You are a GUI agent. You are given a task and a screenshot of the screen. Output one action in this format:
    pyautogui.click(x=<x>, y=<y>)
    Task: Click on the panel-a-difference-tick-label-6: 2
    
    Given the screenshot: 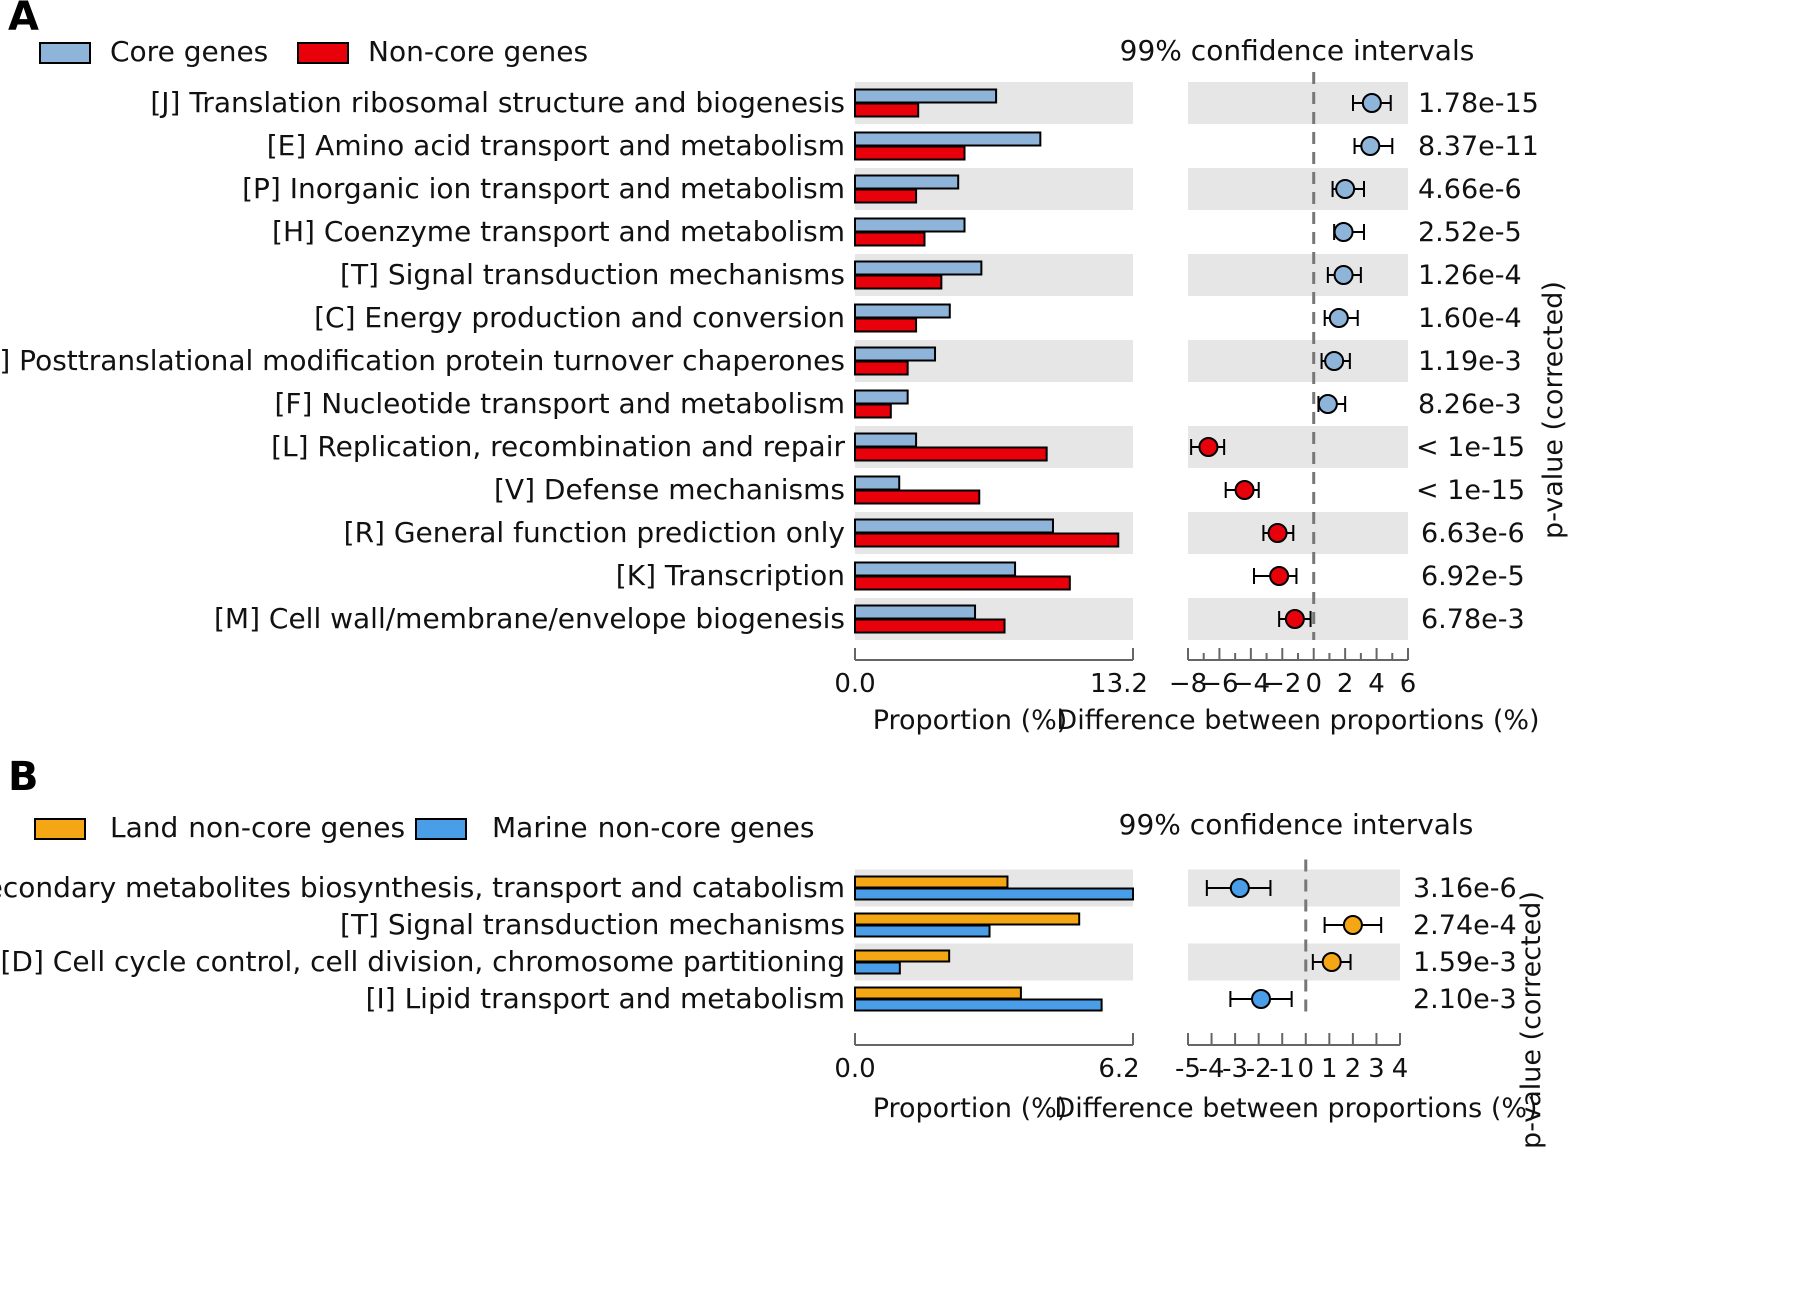 What is the action you would take?
    pyautogui.click(x=1345, y=684)
    